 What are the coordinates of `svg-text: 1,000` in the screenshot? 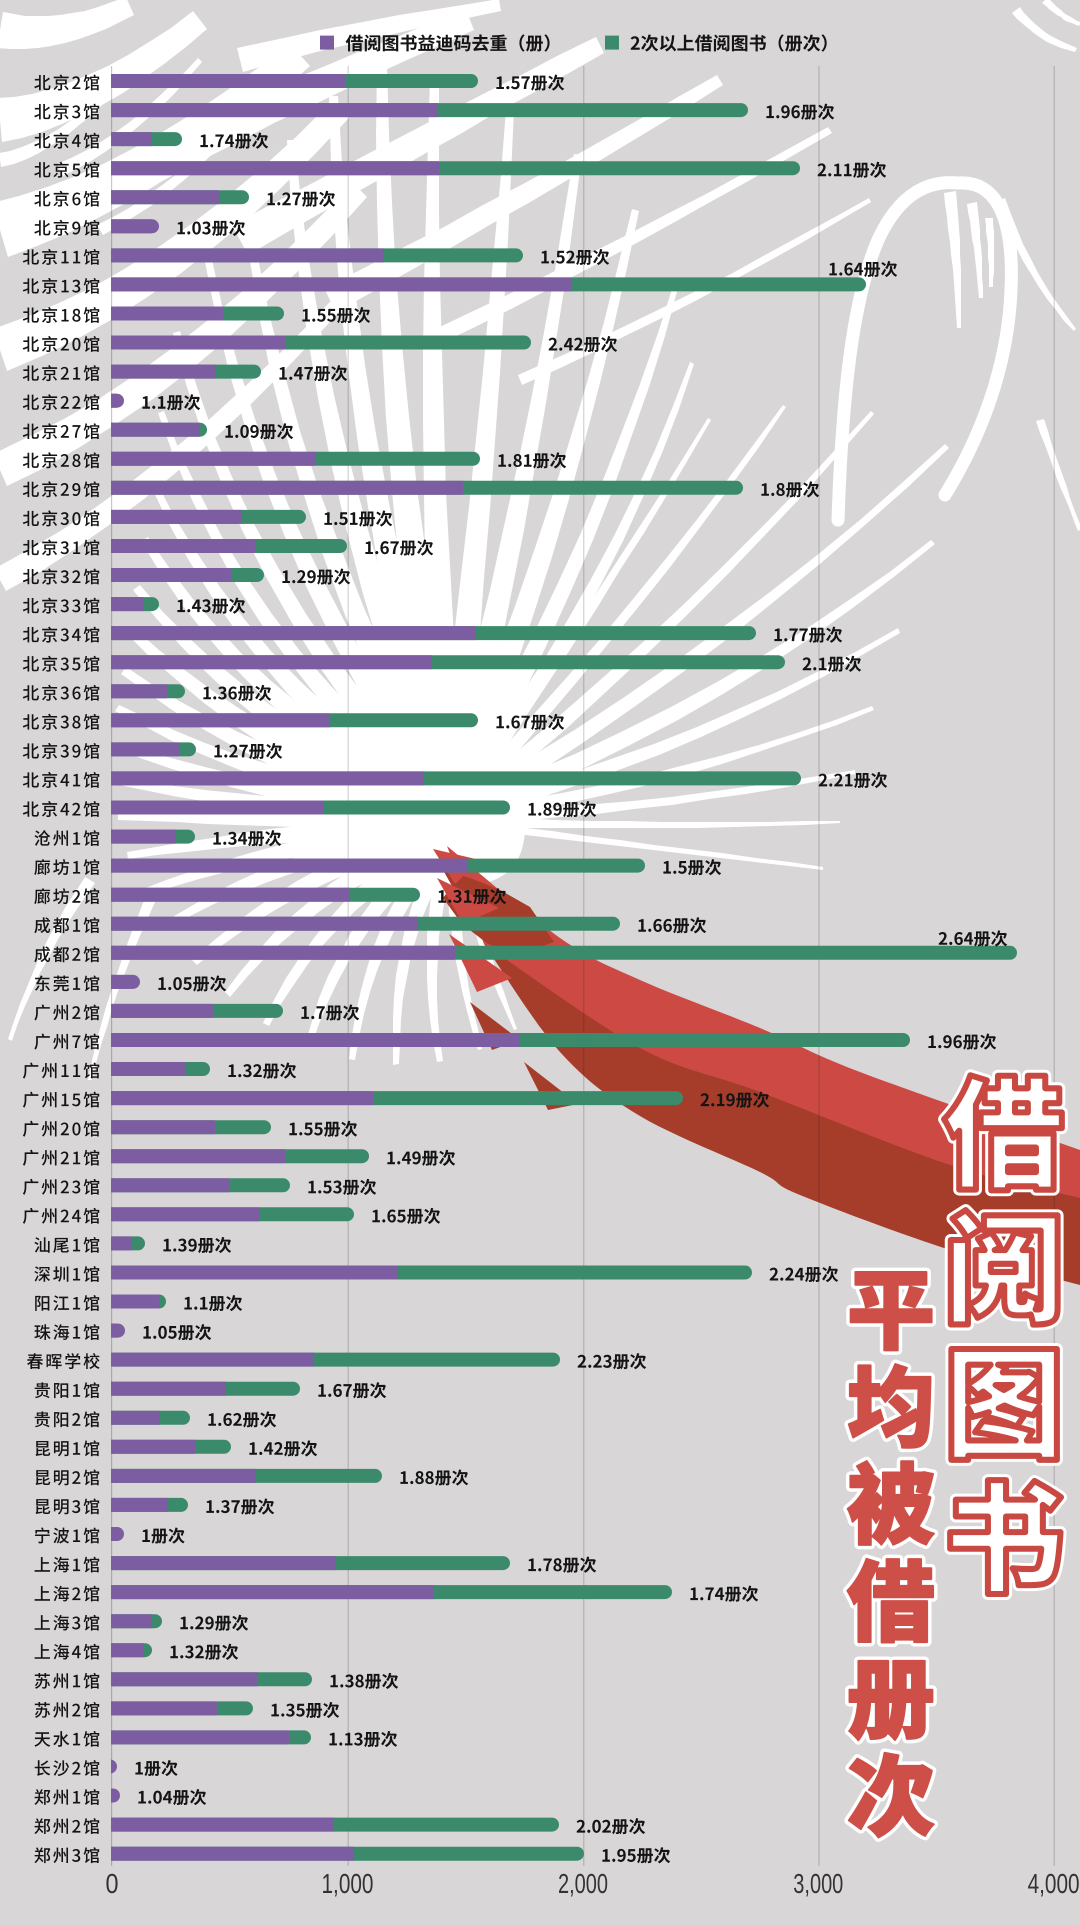 It's located at (348, 1883).